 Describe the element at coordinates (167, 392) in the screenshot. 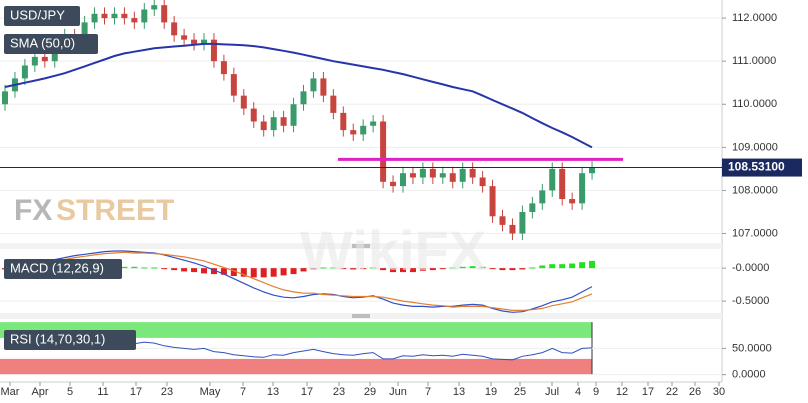

I see `x-tick-label: 23` at that location.